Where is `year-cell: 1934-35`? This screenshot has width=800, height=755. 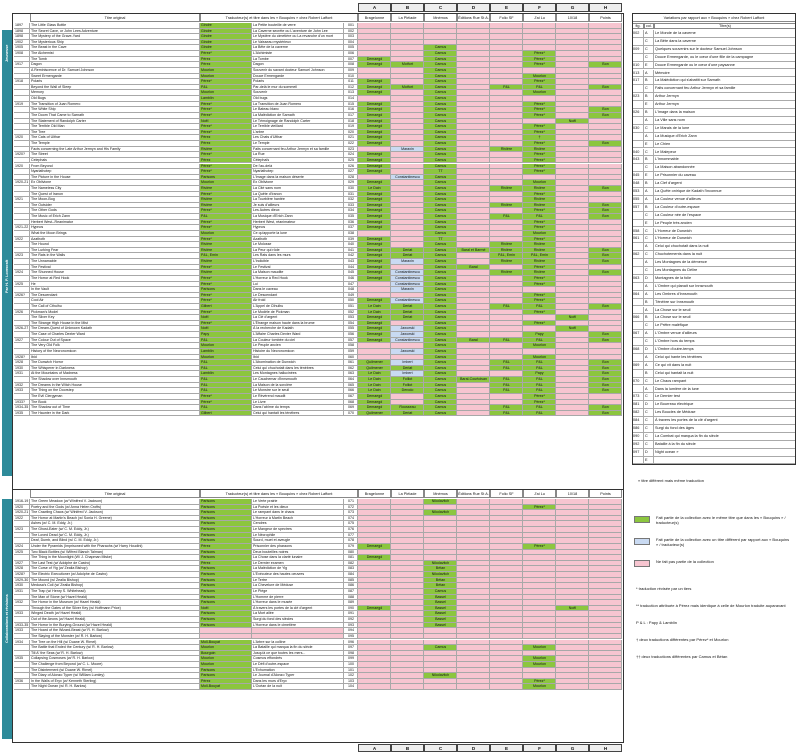 year-cell: 1934-35 is located at coordinates (22, 408).